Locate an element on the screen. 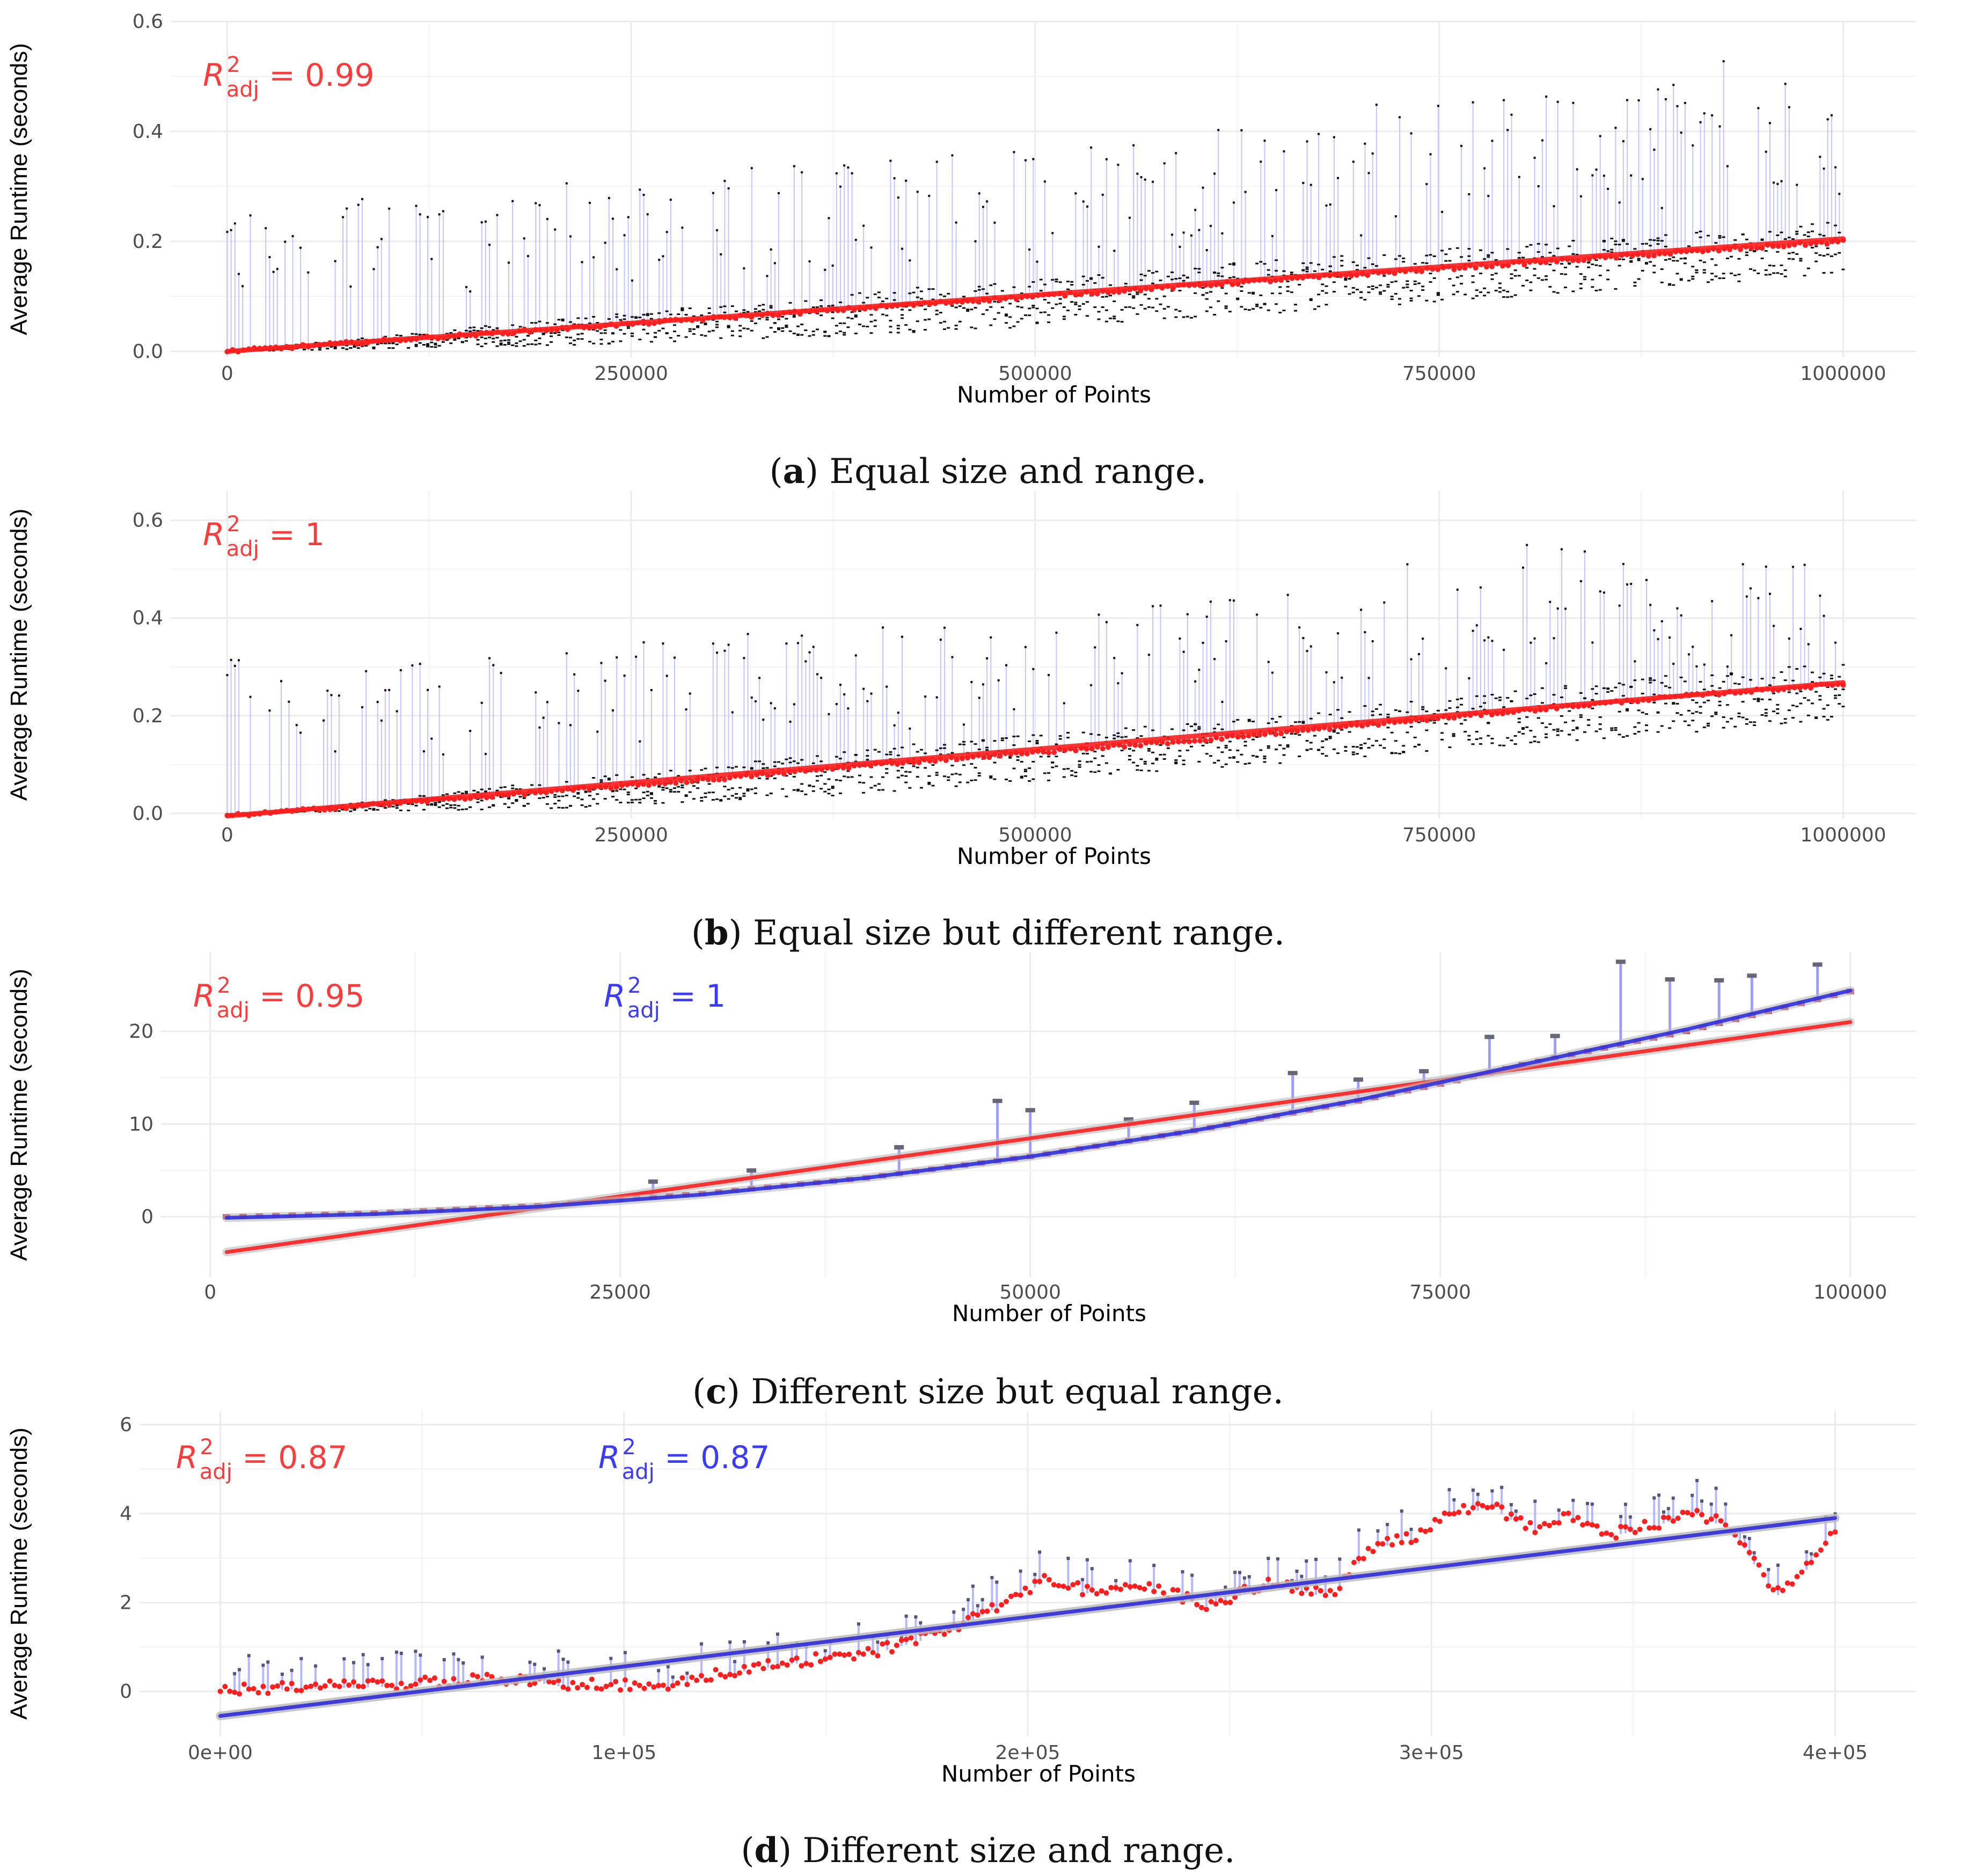 The image size is (1976, 1876). y-tick-label: 2 is located at coordinates (126, 1603).